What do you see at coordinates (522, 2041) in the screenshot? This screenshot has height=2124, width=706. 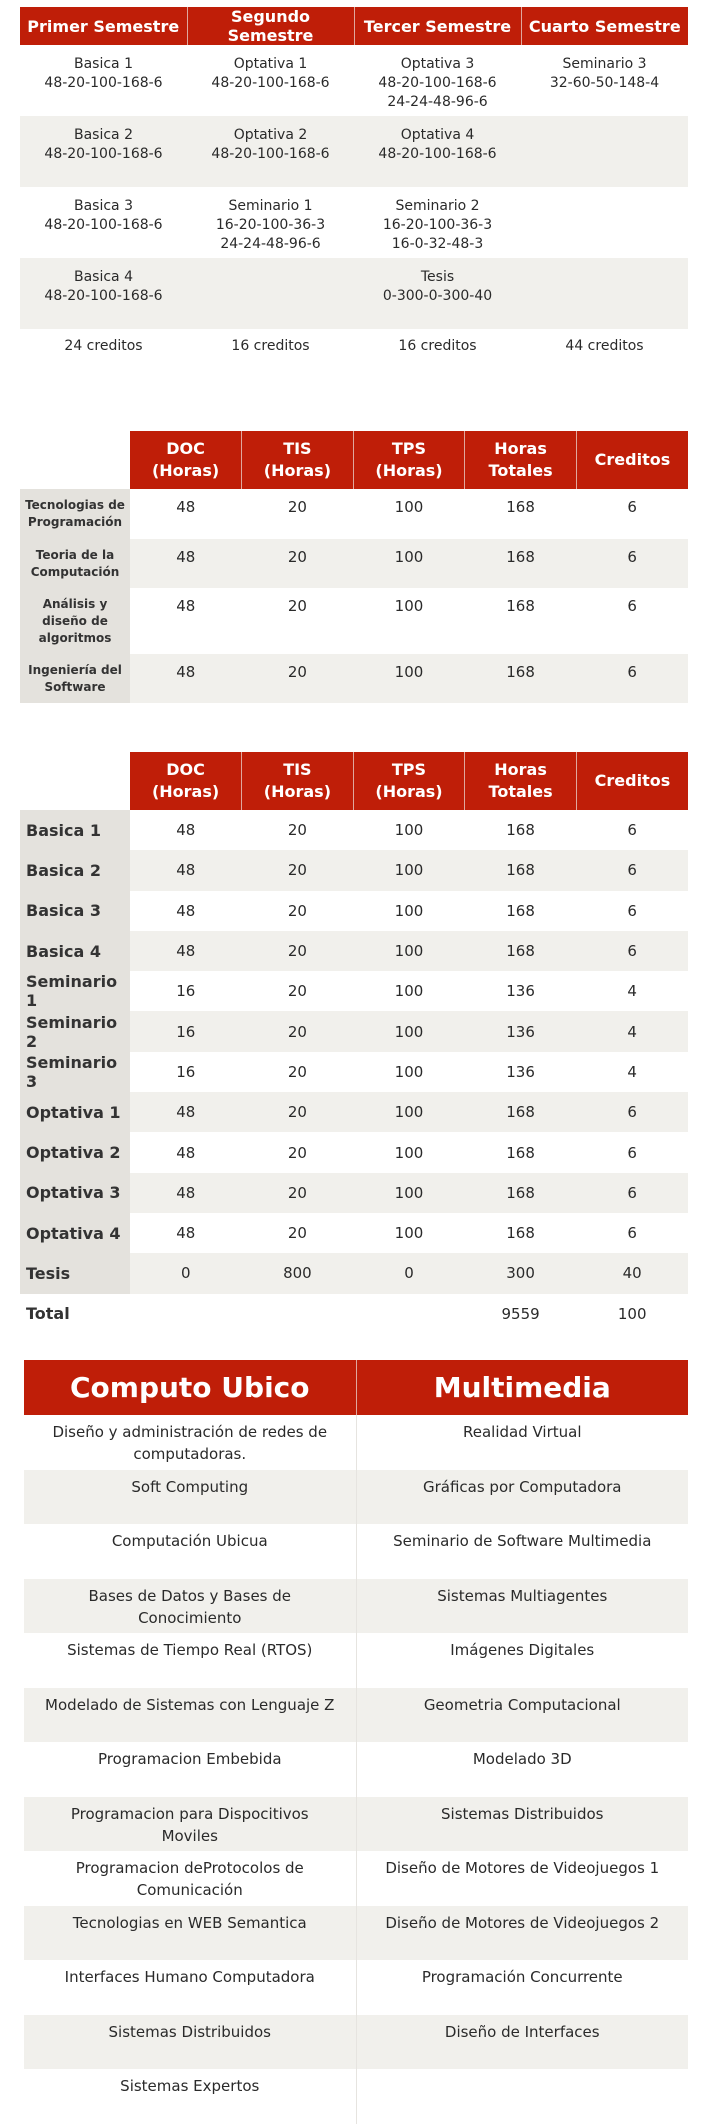 I see `track-course: Diseño de Interfaces` at bounding box center [522, 2041].